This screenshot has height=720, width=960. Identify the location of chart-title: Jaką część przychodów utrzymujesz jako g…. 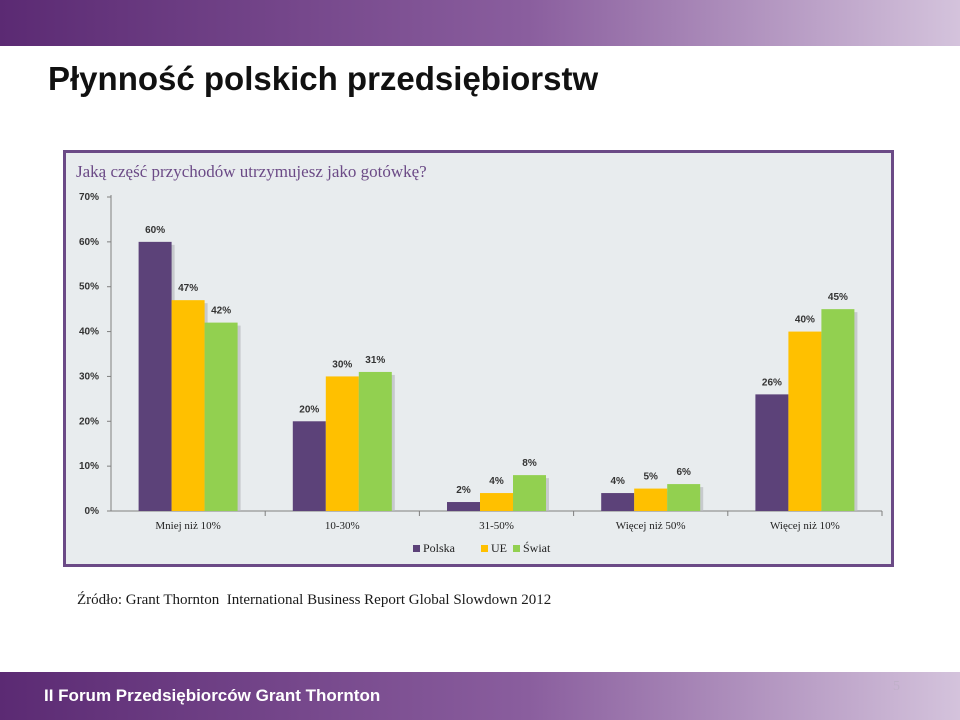
(251, 171).